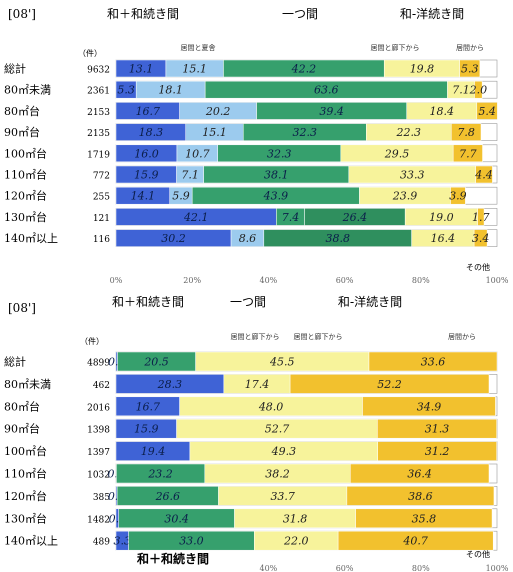 This screenshot has height=572, width=513. Describe the element at coordinates (196, 217) in the screenshot. I see `data-label: 42.1` at that location.